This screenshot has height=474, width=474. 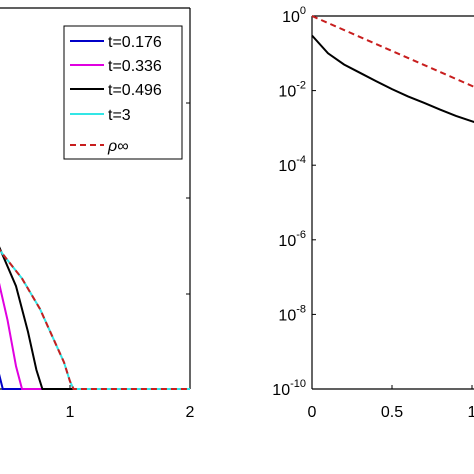 What do you see at coordinates (135, 66) in the screenshot?
I see `legend-label-t0336: t=0.336` at bounding box center [135, 66].